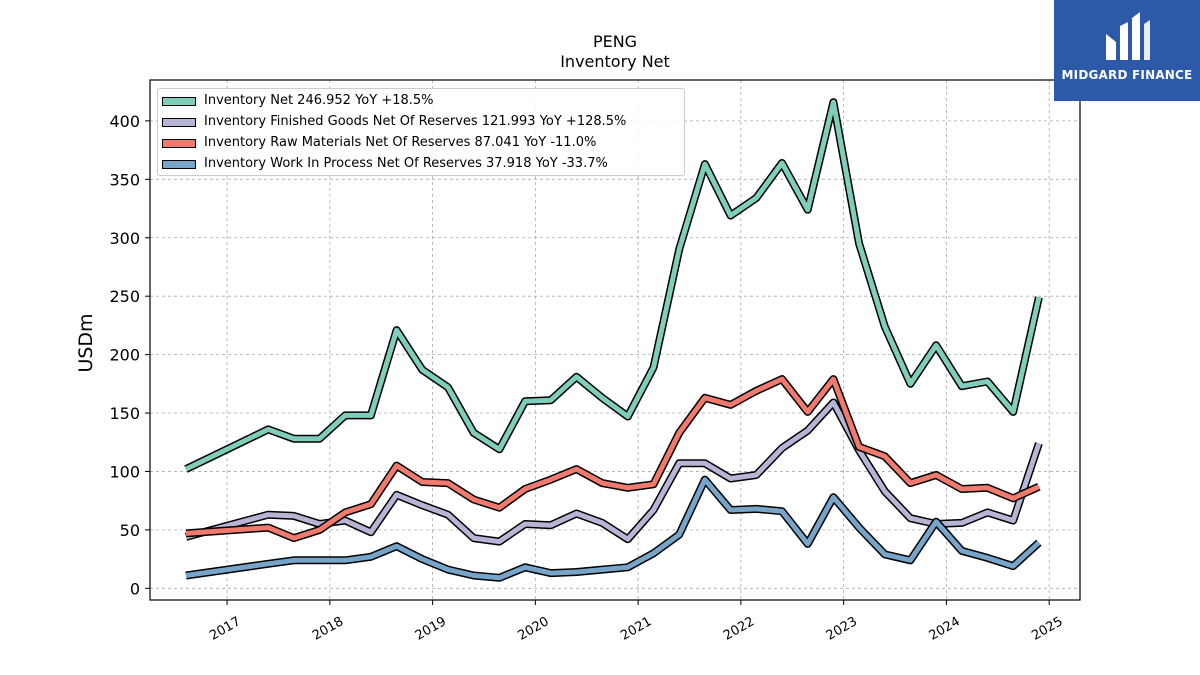  I want to click on y-tick-label: 200, so click(124, 355).